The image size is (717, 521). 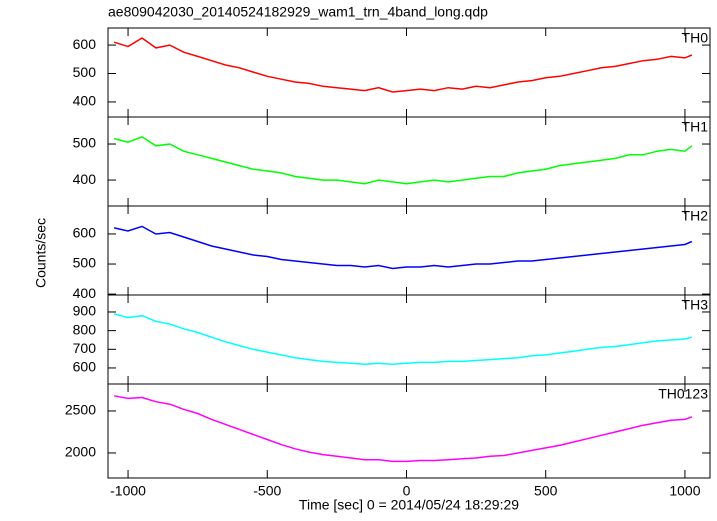 I want to click on x-axis-label: Time [sec] 0 = 2014/05/24 18:29:29, so click(x=409, y=505).